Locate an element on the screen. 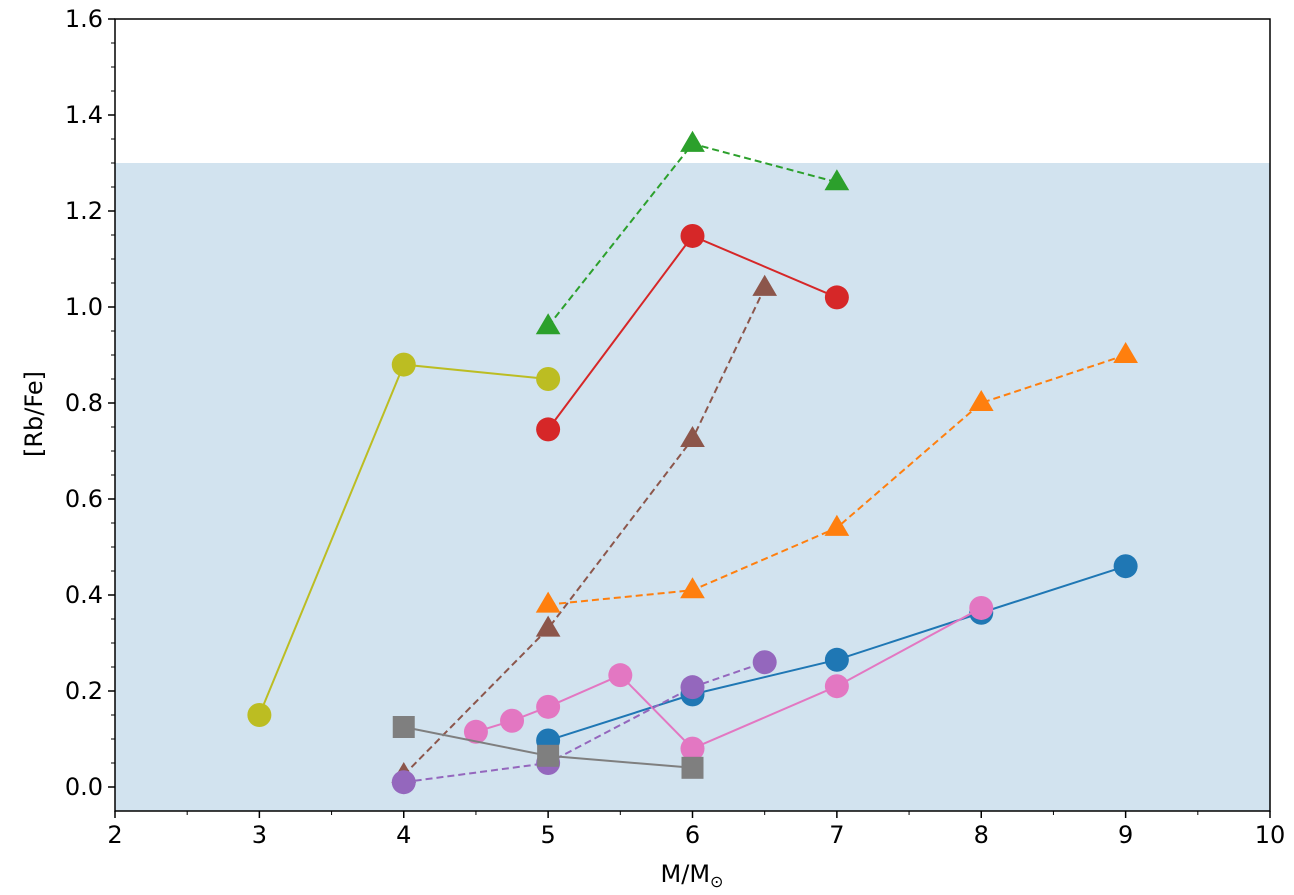 The height and width of the screenshot is (895, 1294). x-tick-label-6: 7 is located at coordinates (836, 835).